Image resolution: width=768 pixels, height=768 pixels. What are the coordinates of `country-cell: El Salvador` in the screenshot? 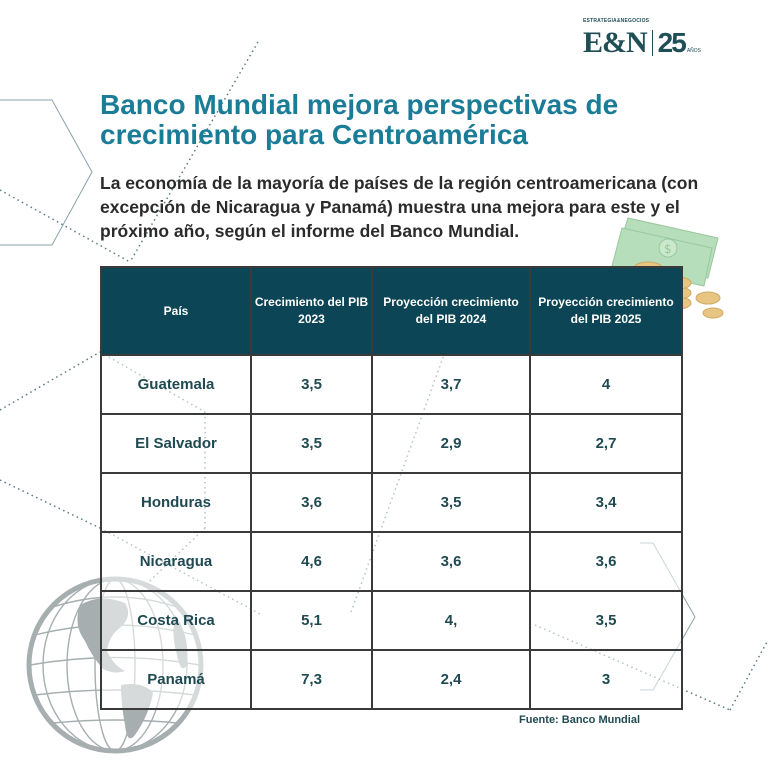 It's located at (176, 443).